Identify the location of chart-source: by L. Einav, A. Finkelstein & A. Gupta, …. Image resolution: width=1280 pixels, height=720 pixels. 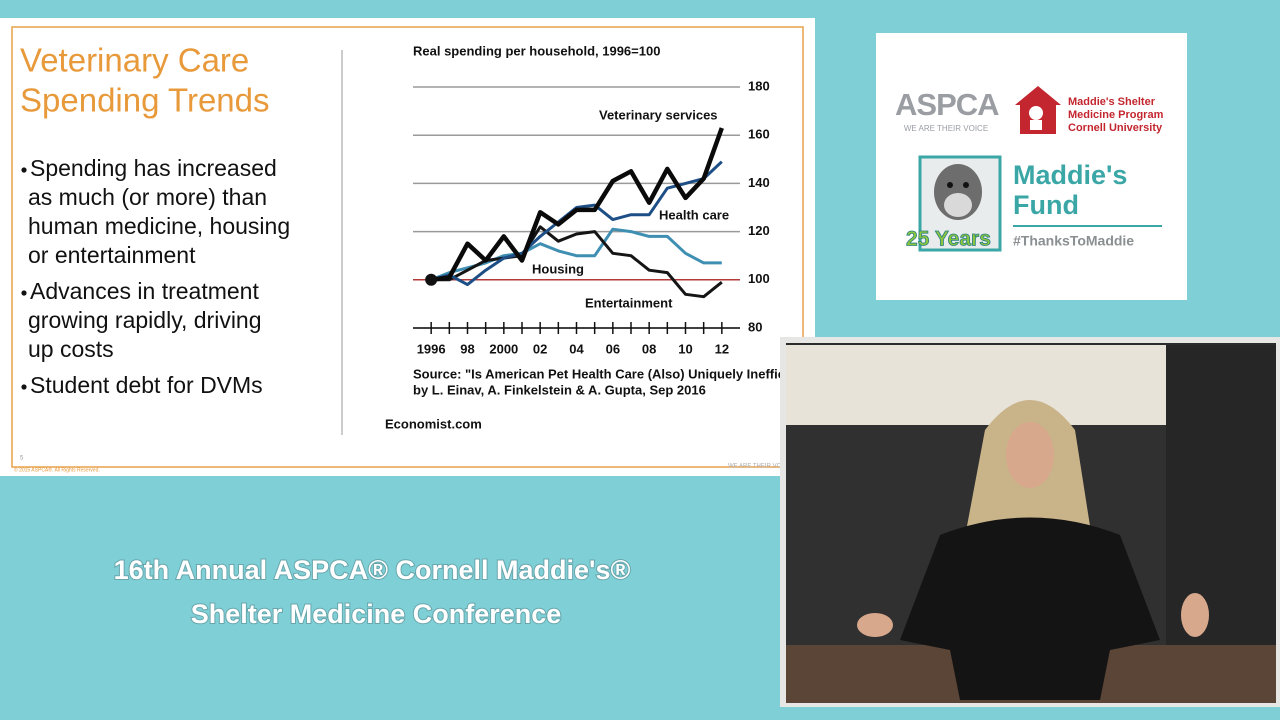
(559, 389).